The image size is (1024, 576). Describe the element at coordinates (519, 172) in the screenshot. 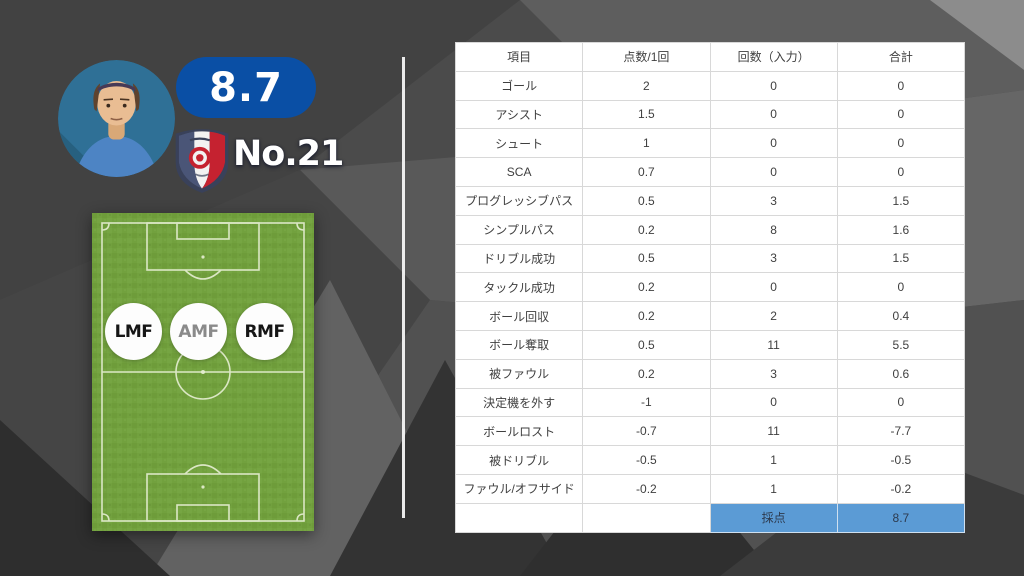

I see `stat-item-cell: SCA` at that location.